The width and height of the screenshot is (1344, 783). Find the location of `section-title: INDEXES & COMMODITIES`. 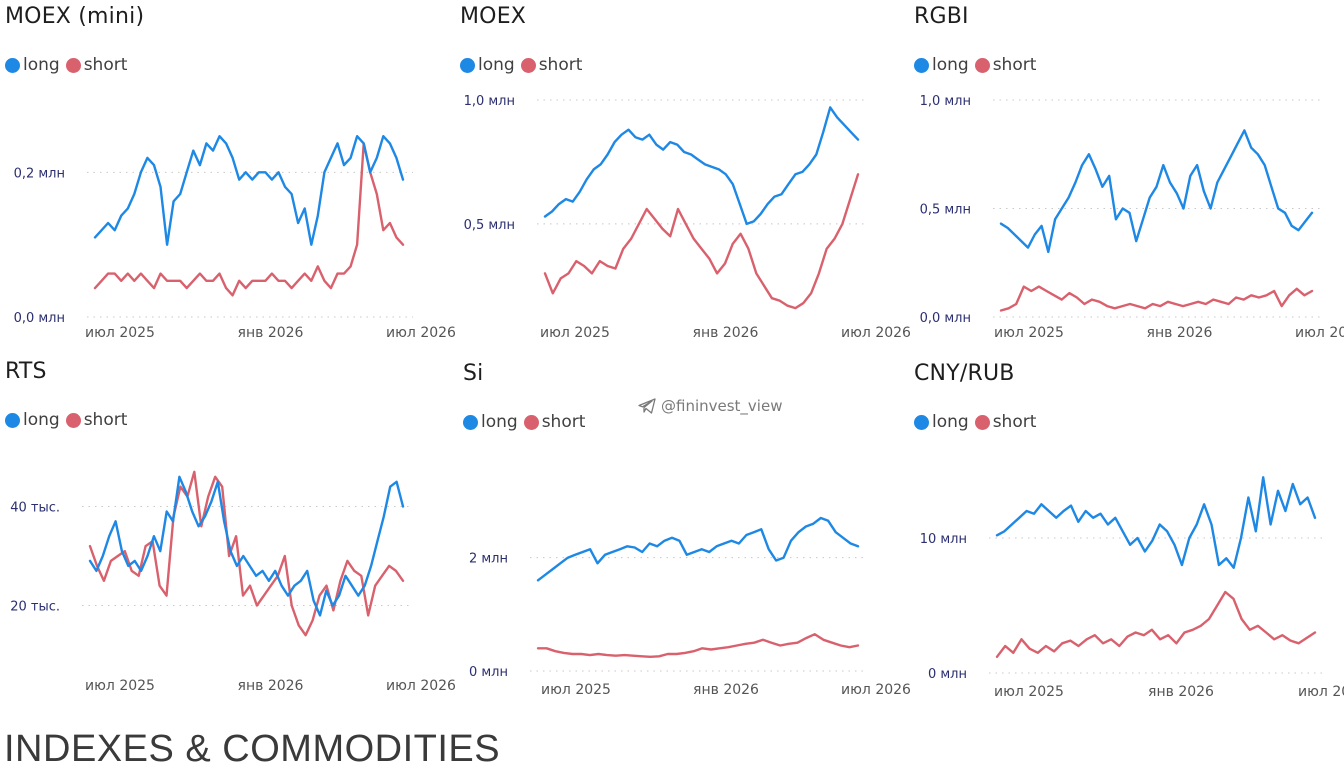

section-title: INDEXES & COMMODITIES is located at coordinates (252, 749).